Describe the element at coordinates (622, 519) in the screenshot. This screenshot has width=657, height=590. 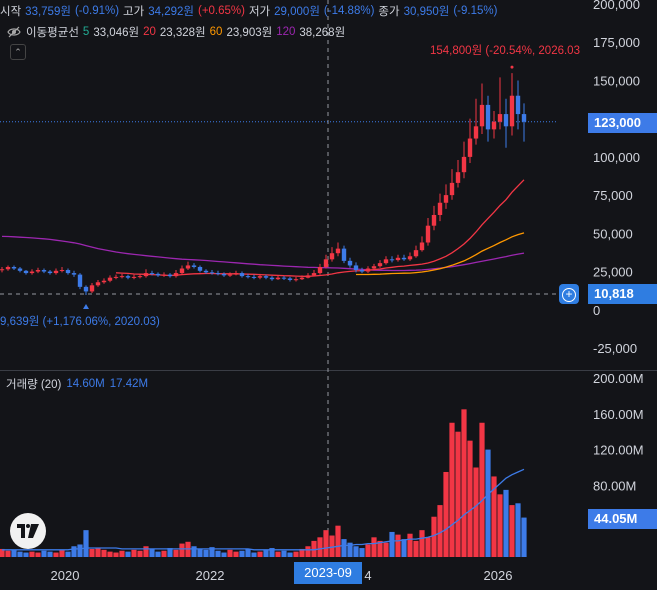
I see `last-volume-tag: 44.05M` at that location.